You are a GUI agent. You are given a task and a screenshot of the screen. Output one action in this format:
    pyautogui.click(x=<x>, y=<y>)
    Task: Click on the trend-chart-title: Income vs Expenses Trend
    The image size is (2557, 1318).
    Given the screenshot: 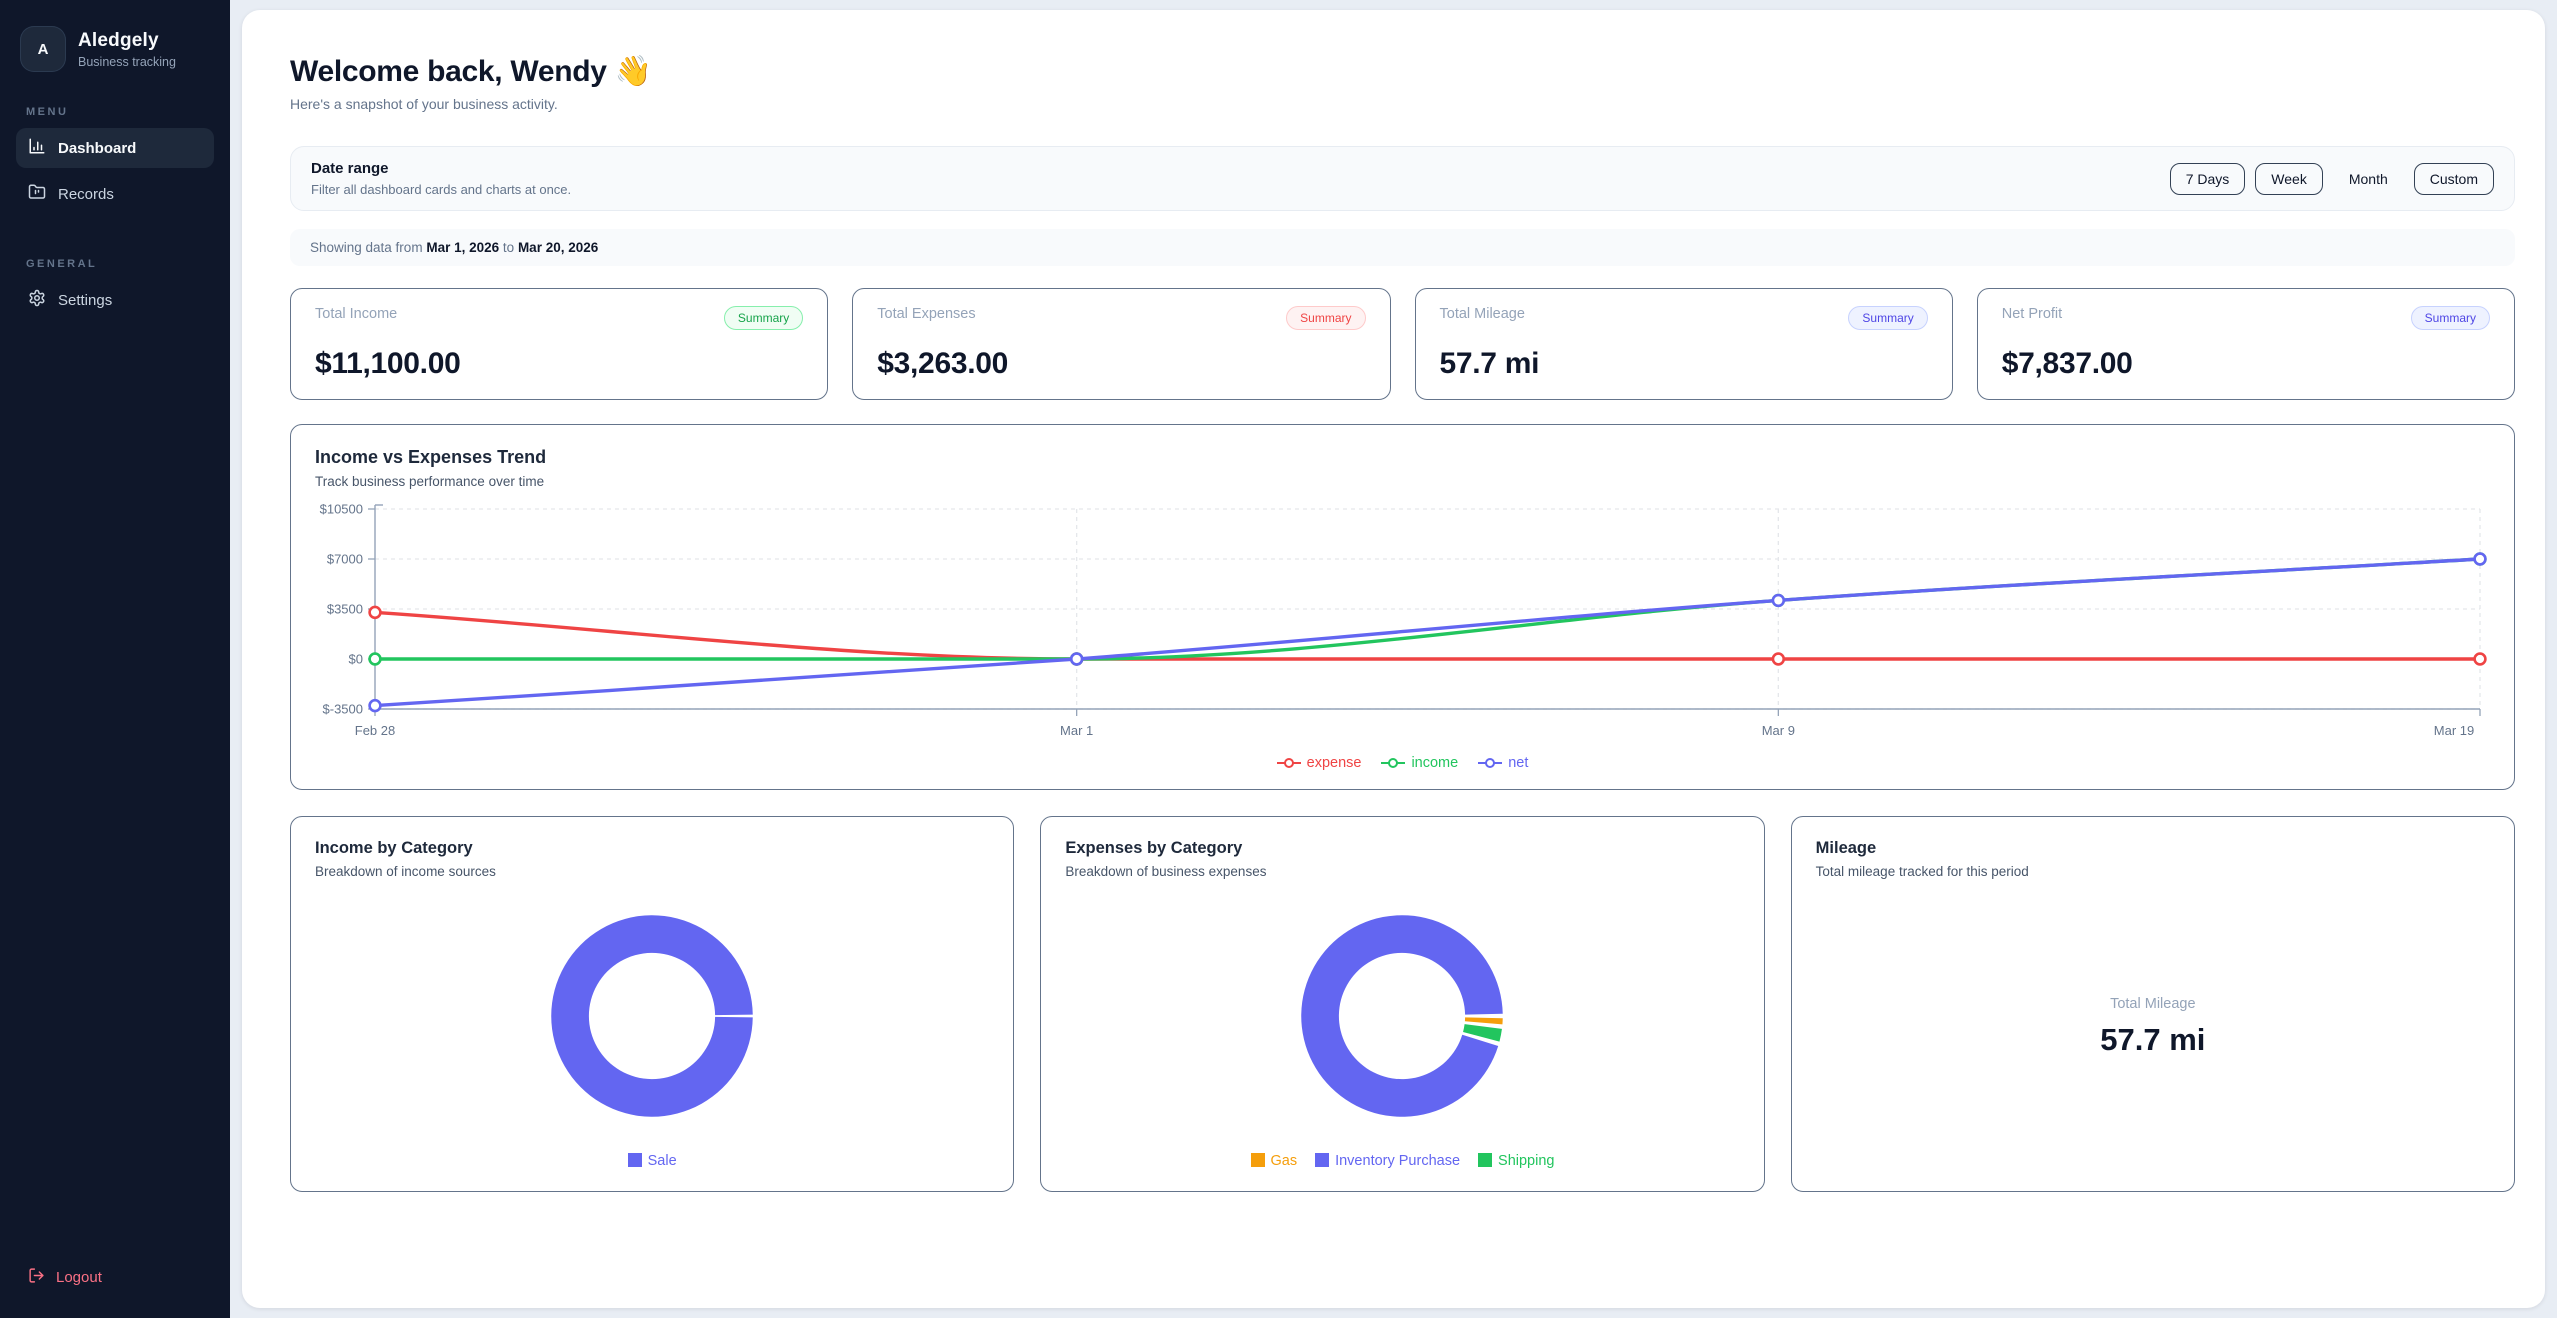 What is the action you would take?
    pyautogui.click(x=431, y=457)
    